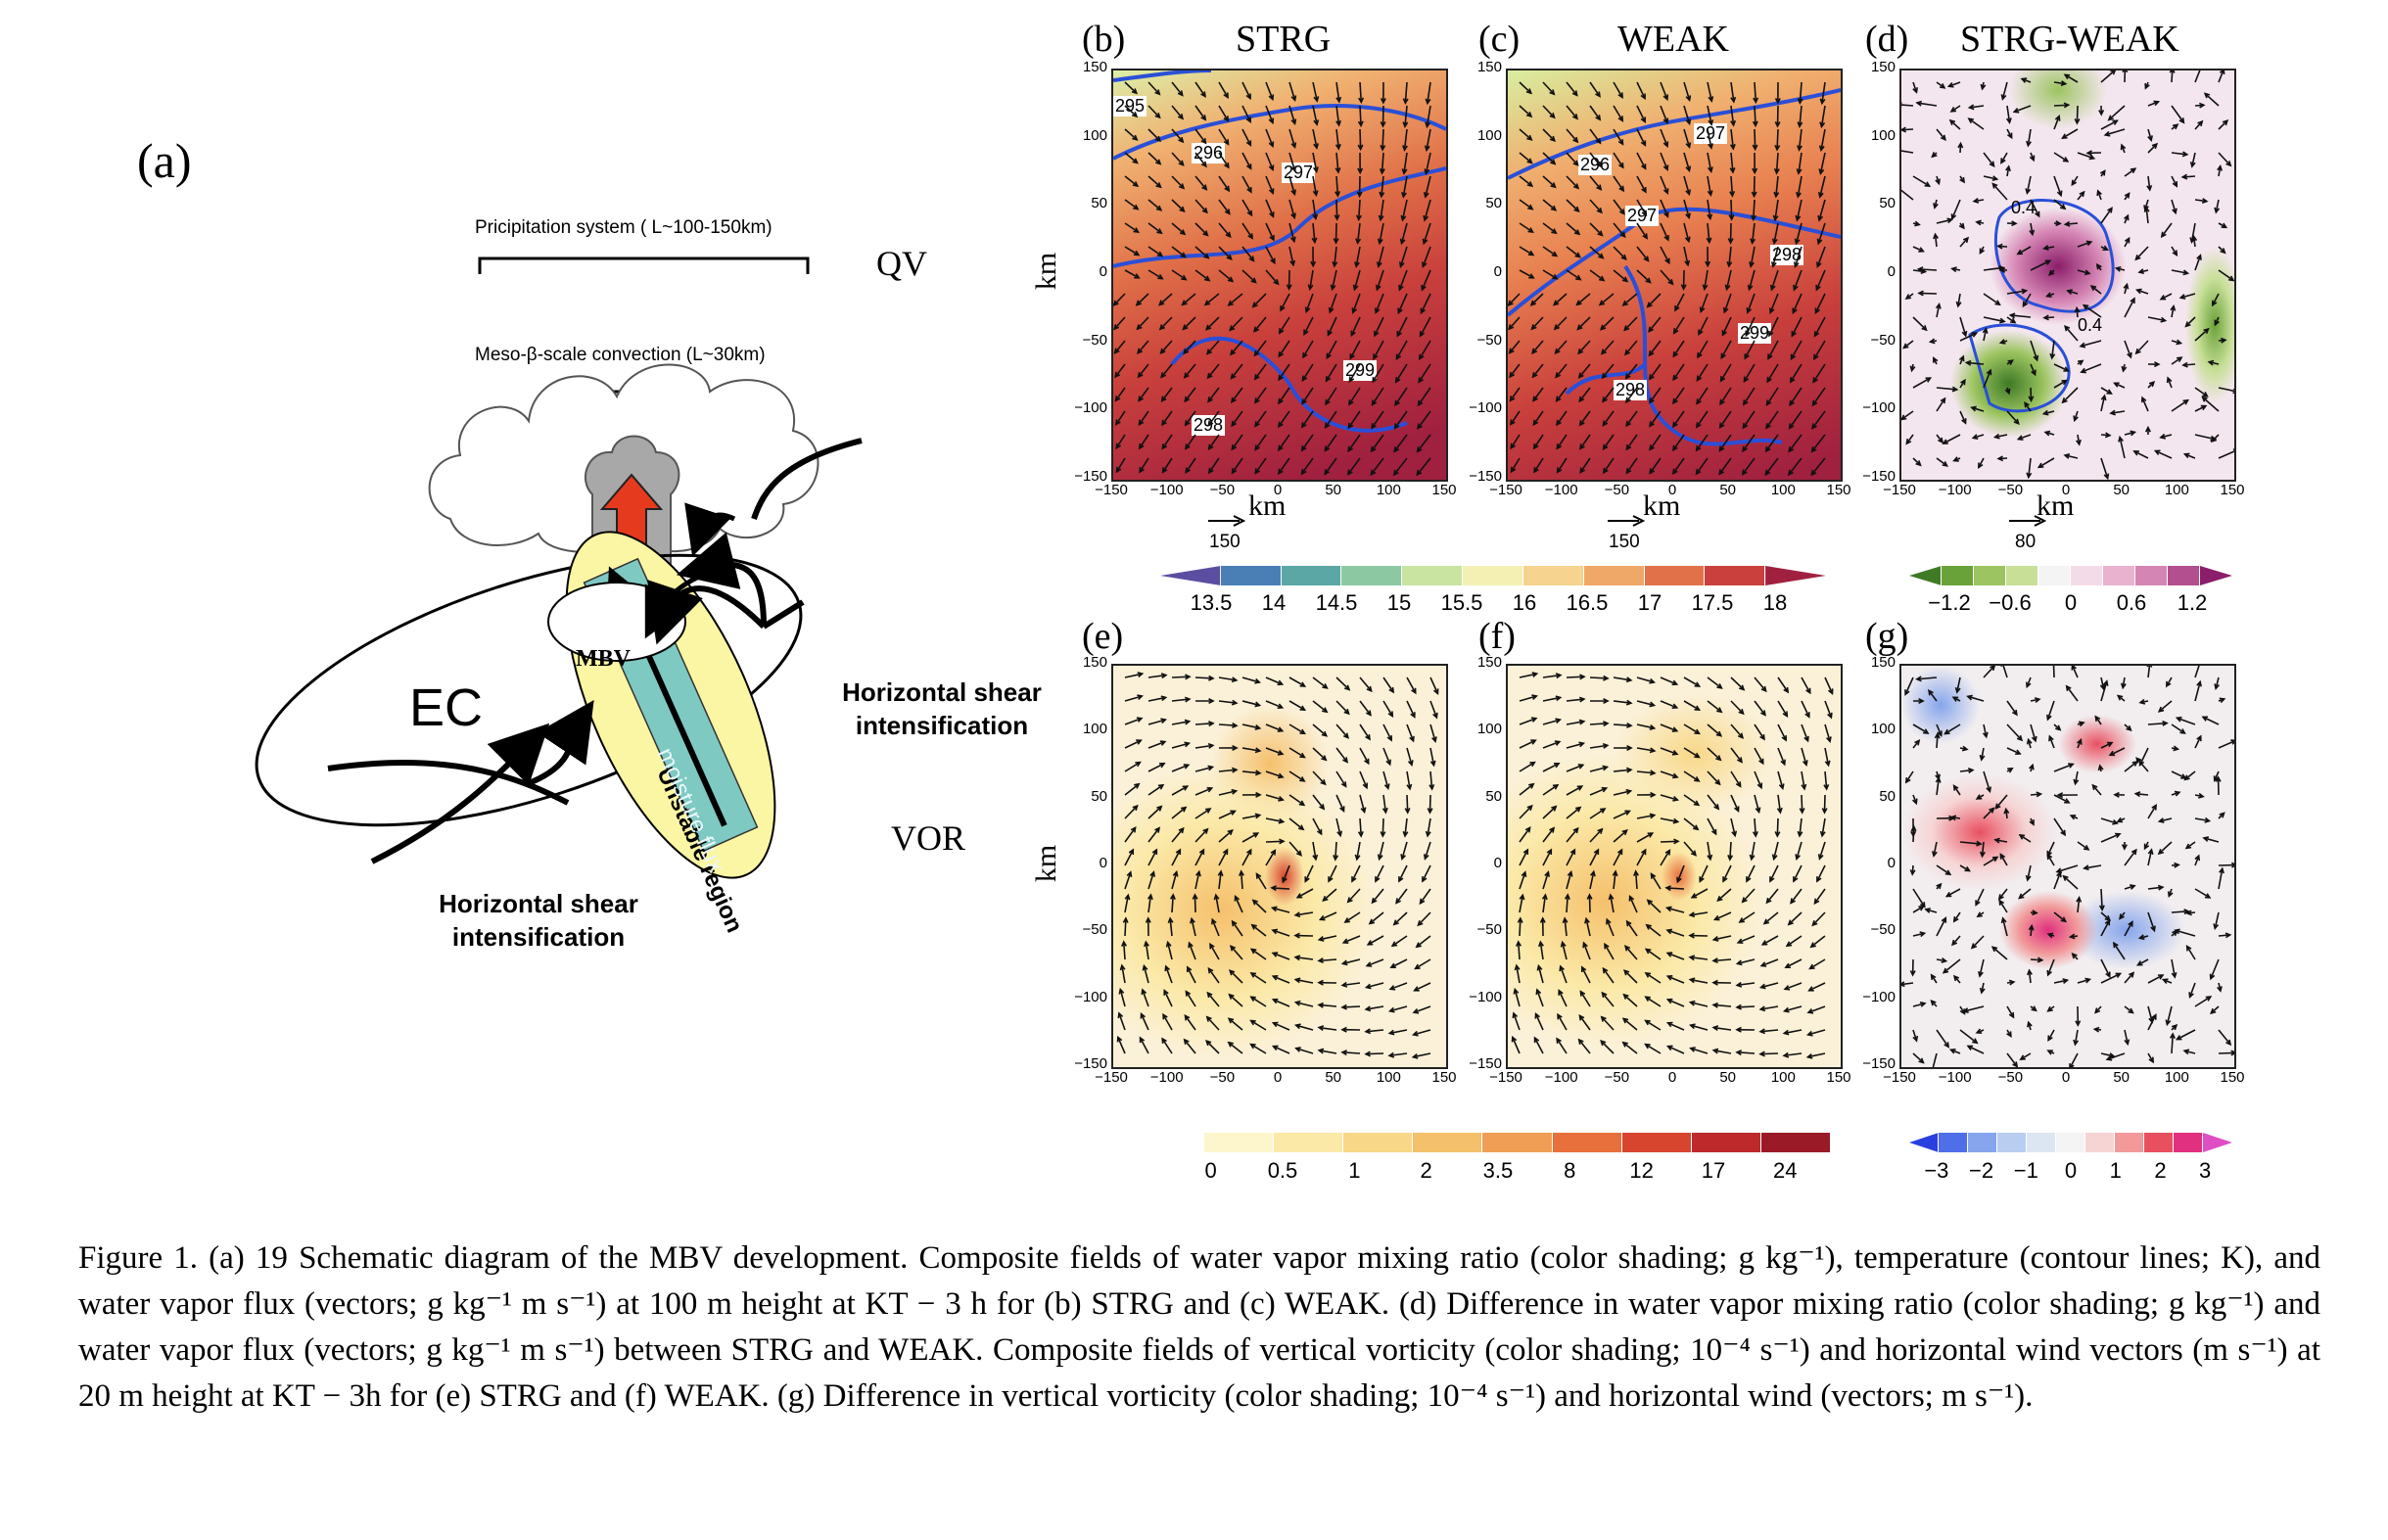  I want to click on reference-vector-b, so click(1226, 521).